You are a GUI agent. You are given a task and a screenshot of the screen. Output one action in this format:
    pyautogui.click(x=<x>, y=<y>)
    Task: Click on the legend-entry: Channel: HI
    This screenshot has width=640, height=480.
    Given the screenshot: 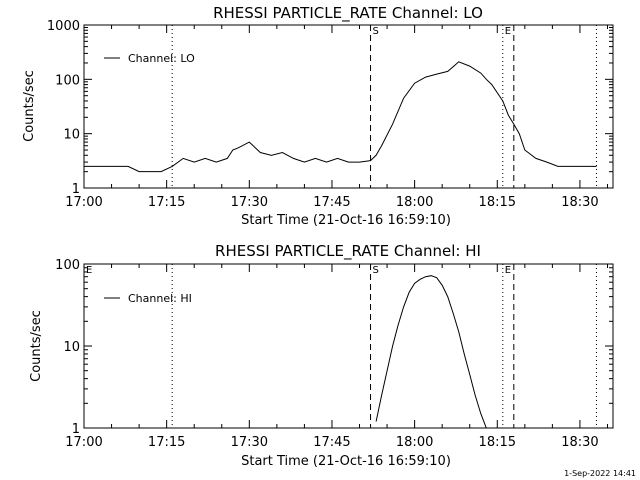 What is the action you would take?
    pyautogui.click(x=160, y=298)
    